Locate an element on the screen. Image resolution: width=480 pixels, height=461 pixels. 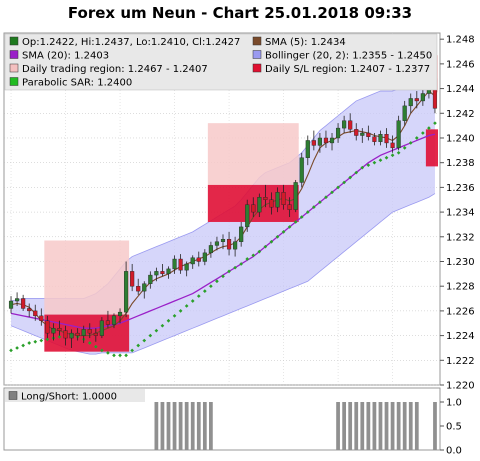
legend-item: SMA (20): 1.2403 is located at coordinates (59, 56).